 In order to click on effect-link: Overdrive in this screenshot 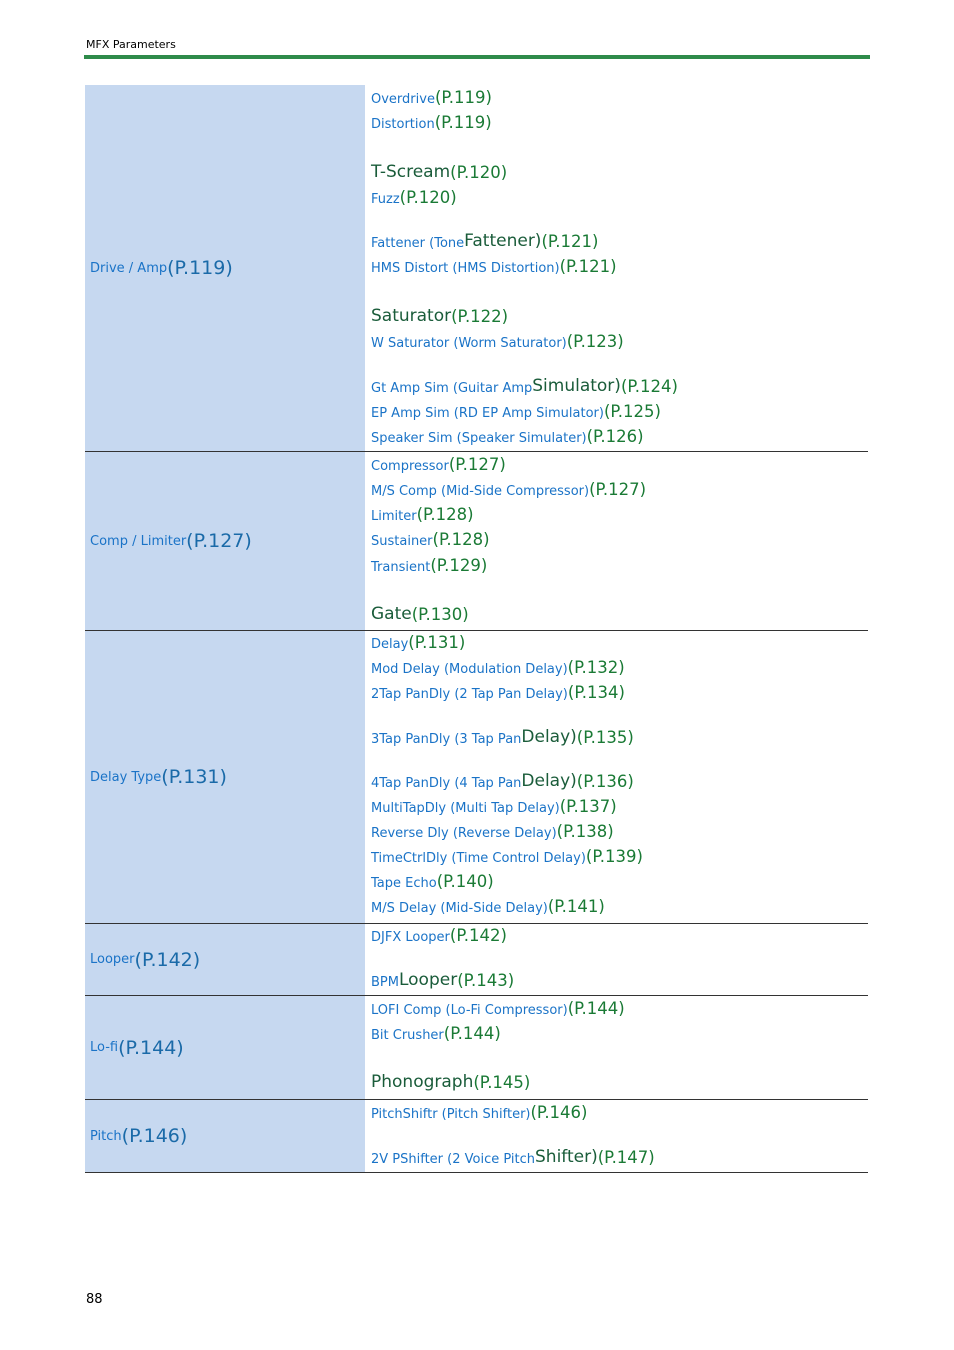, I will do `click(403, 99)`.